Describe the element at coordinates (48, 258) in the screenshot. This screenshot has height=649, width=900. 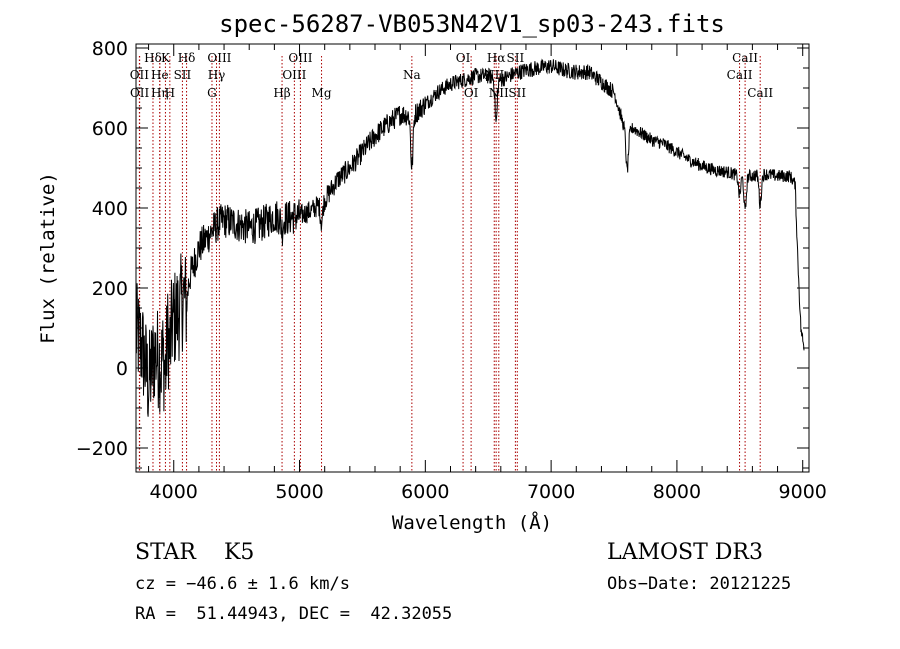
I see `y-axis-label: Flux (relative)` at that location.